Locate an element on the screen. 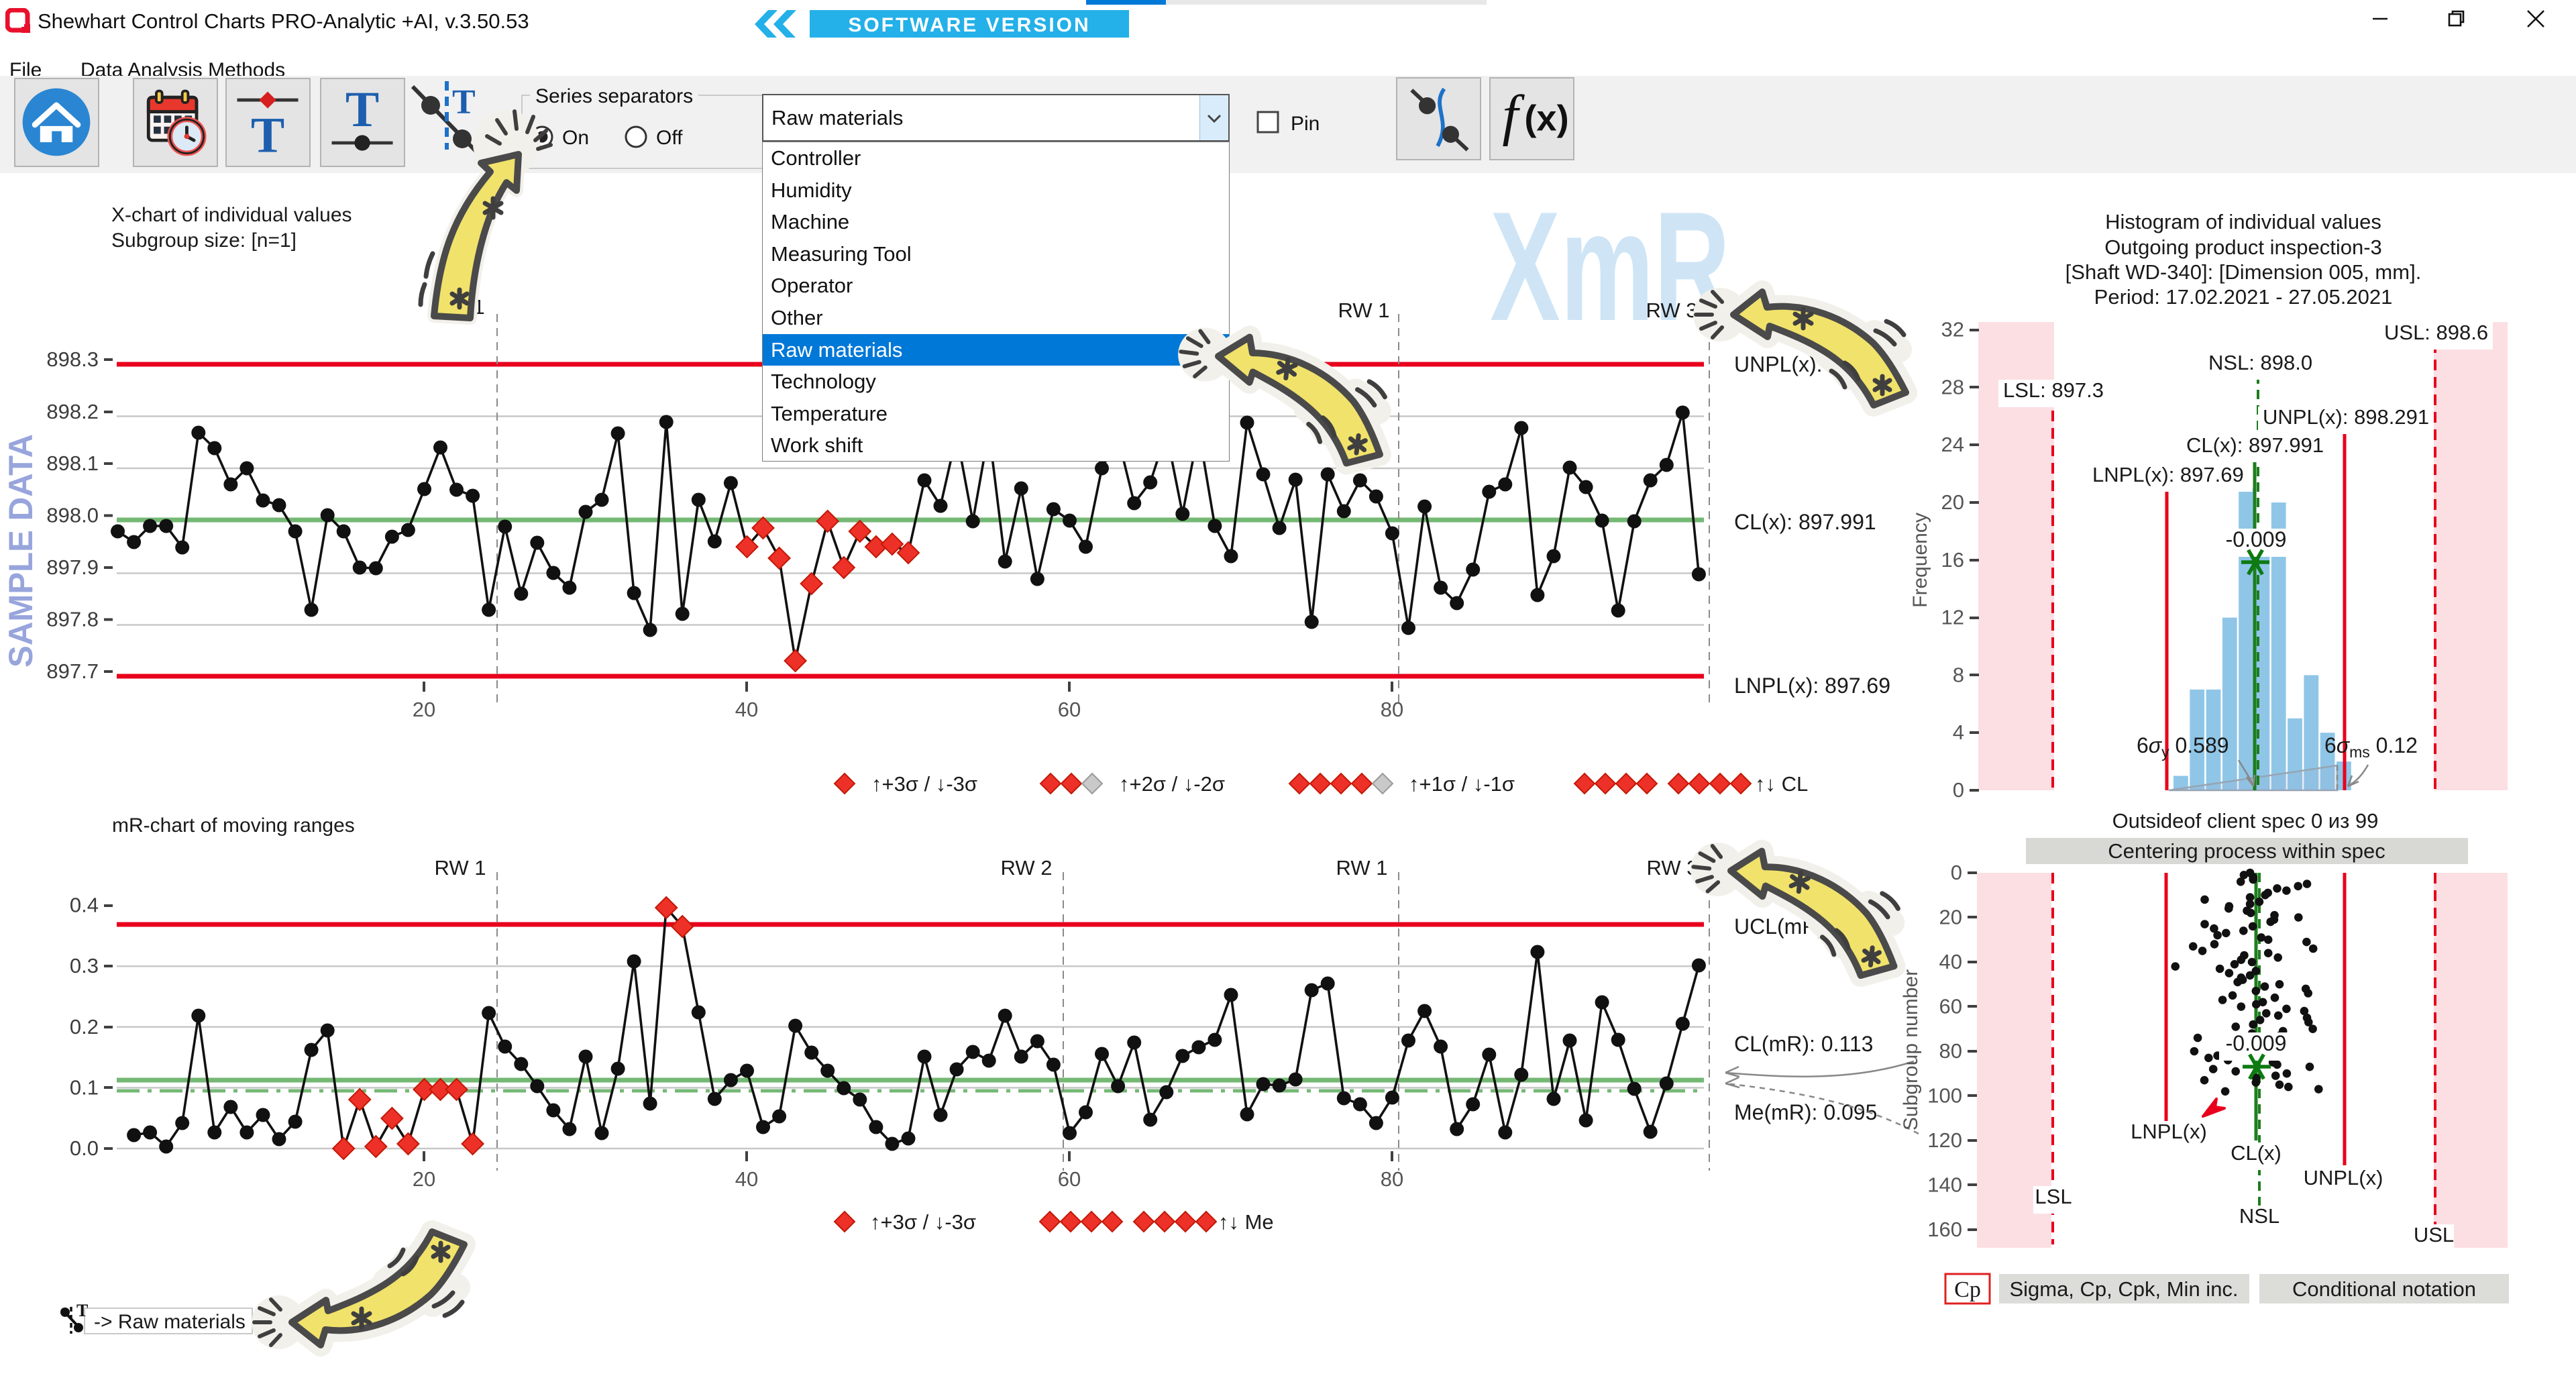 Image resolution: width=2576 pixels, height=1384 pixels. svg-text: NSL: 898.0 is located at coordinates (2260, 362).